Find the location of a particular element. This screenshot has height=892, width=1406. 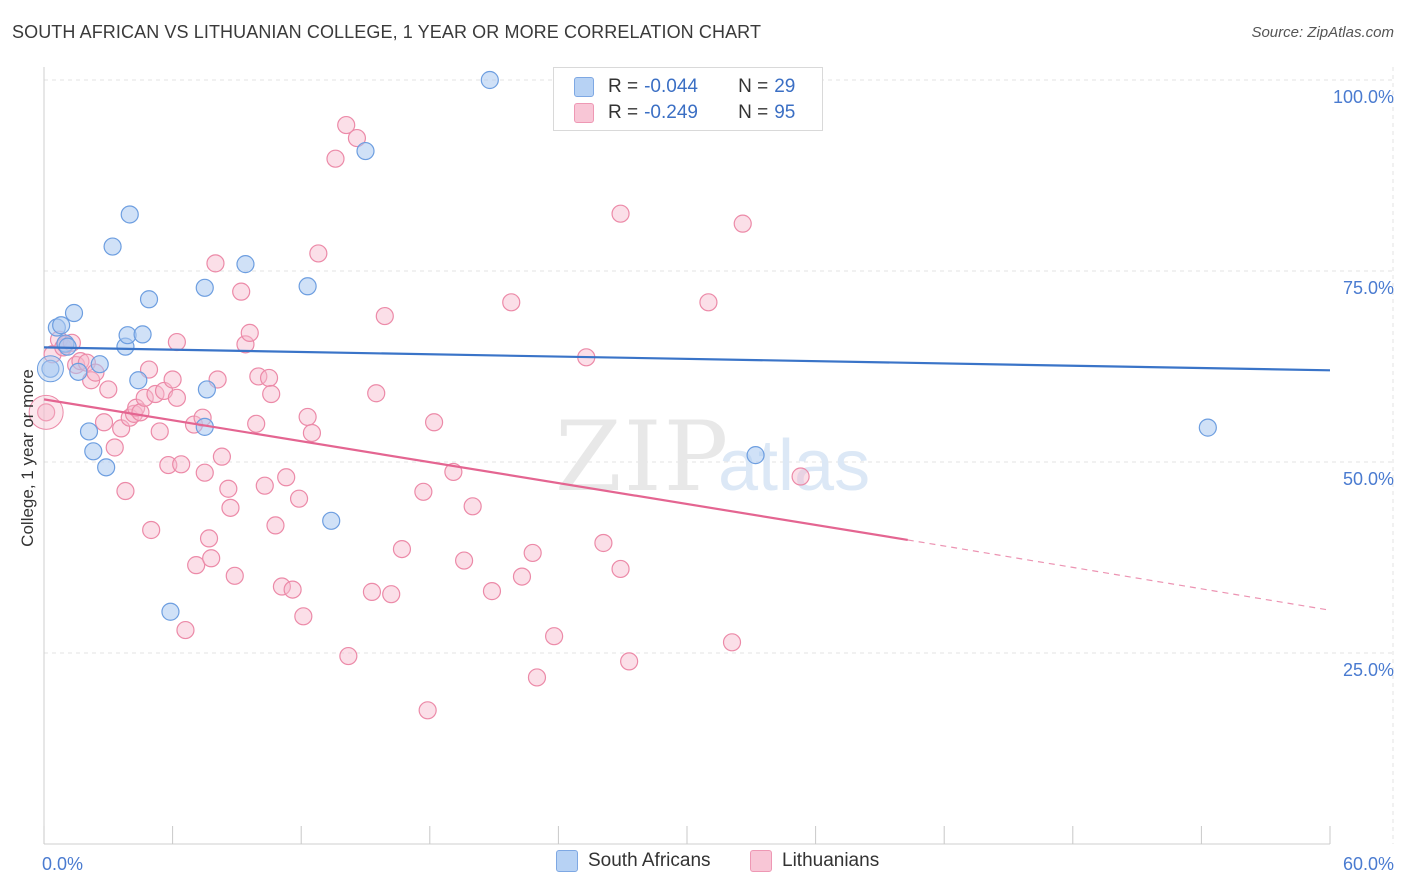

y-axis-label: College, 1 year or more is located at coordinates (27, 458).